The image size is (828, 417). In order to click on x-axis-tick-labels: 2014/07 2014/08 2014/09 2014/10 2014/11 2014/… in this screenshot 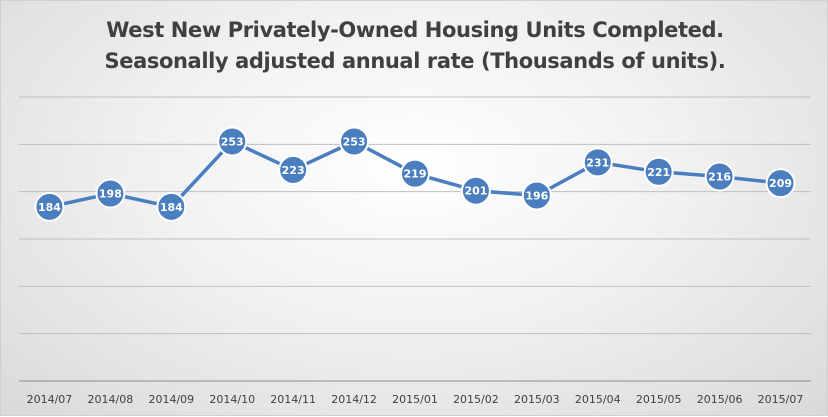, I will do `click(415, 399)`.